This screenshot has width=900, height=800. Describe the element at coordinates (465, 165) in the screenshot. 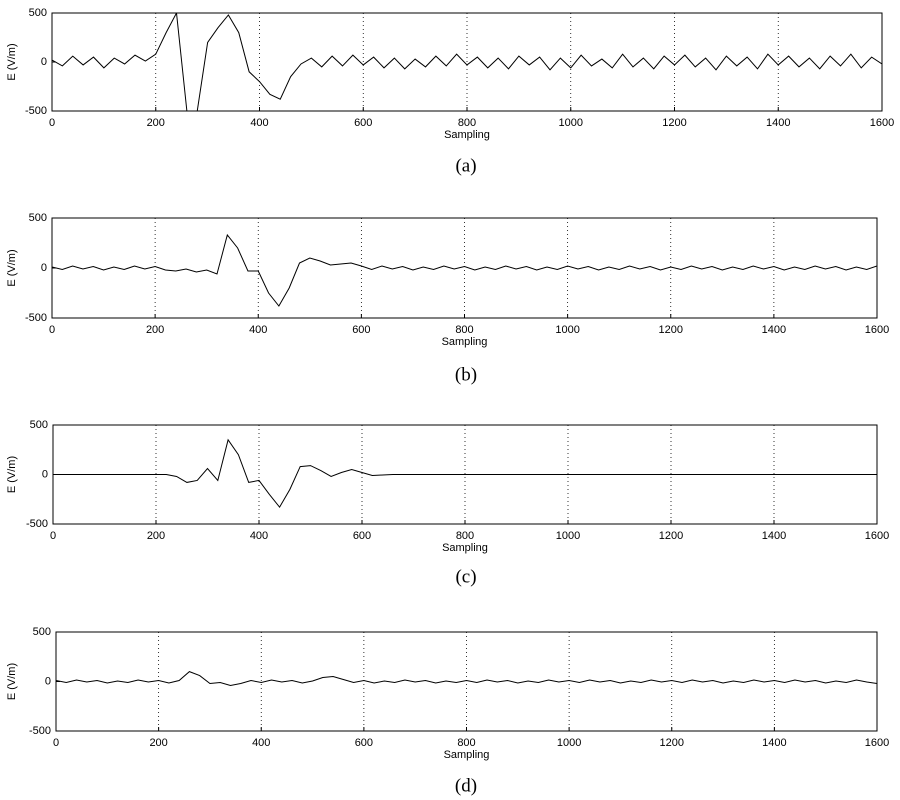

I see `panel-caption: (a)` at that location.